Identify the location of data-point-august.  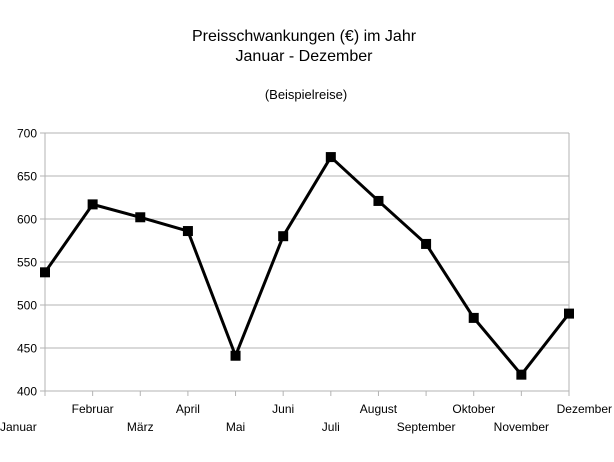
(378, 200).